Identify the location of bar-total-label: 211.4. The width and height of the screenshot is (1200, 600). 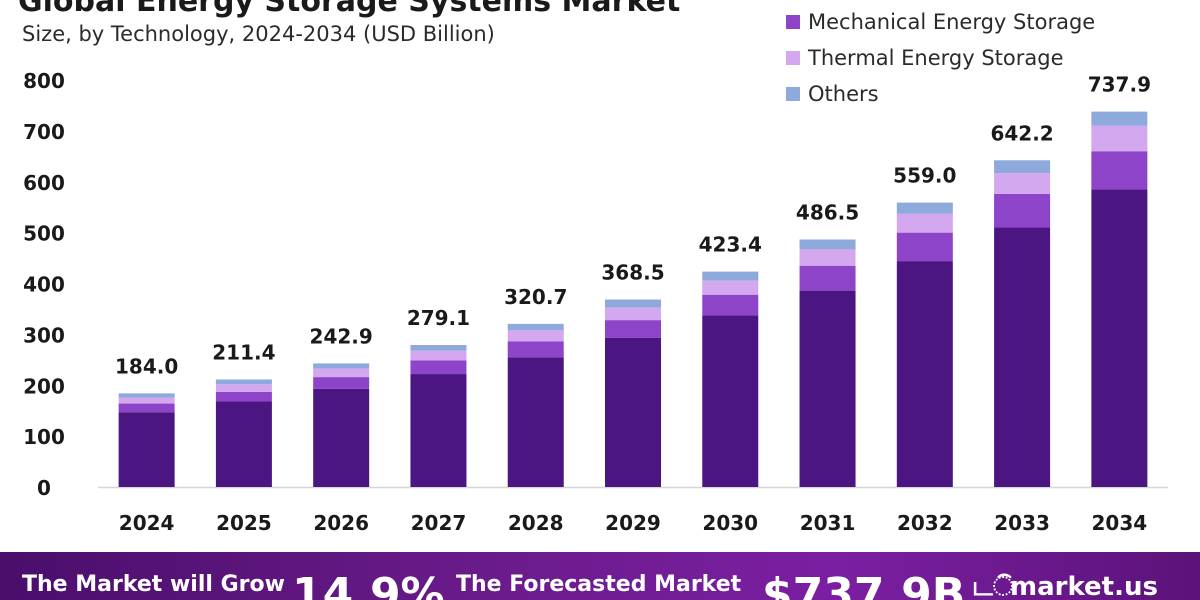
(243, 352).